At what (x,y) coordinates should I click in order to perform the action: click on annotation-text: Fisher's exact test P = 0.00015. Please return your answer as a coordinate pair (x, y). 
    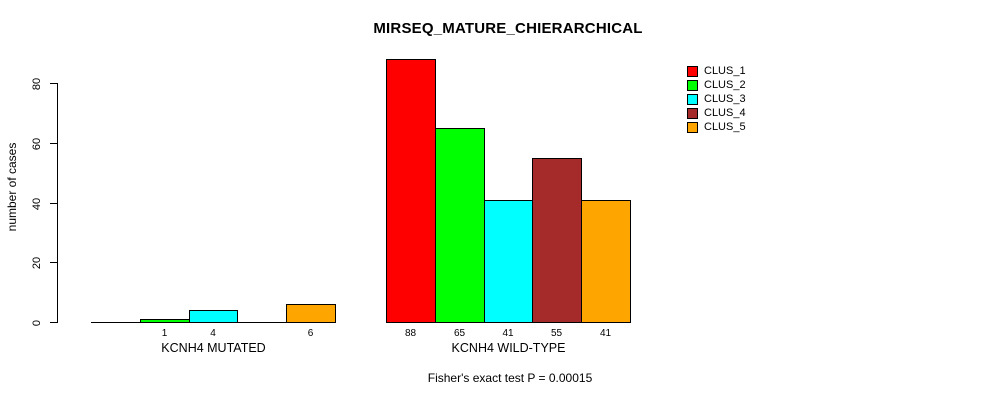
    Looking at the image, I should click on (510, 378).